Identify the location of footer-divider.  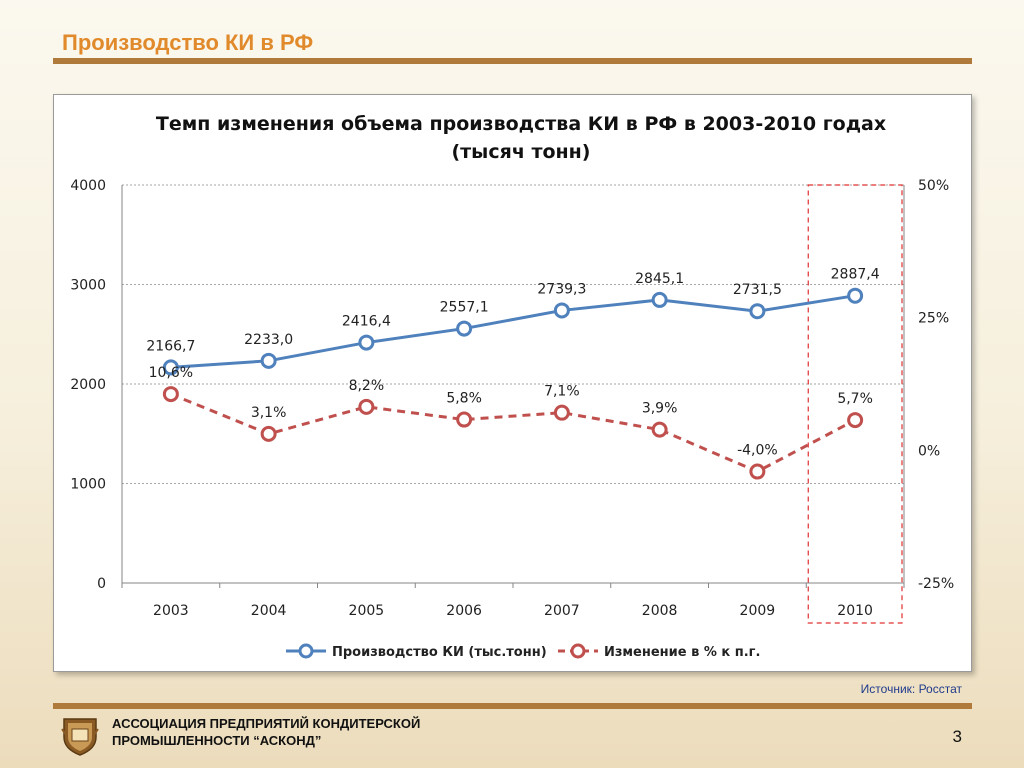
(512, 706).